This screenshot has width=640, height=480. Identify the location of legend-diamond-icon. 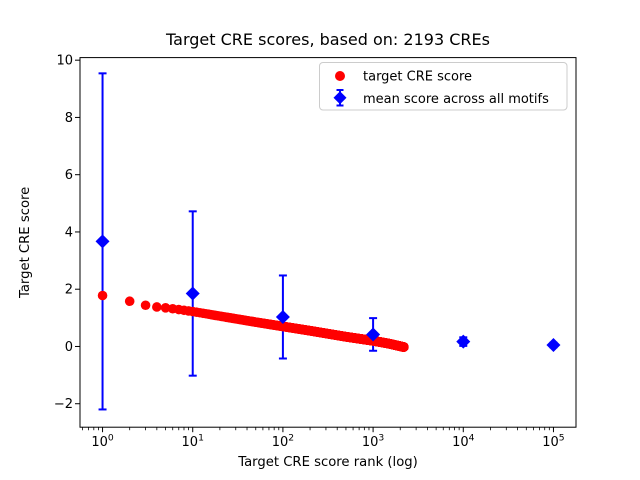
(340, 98).